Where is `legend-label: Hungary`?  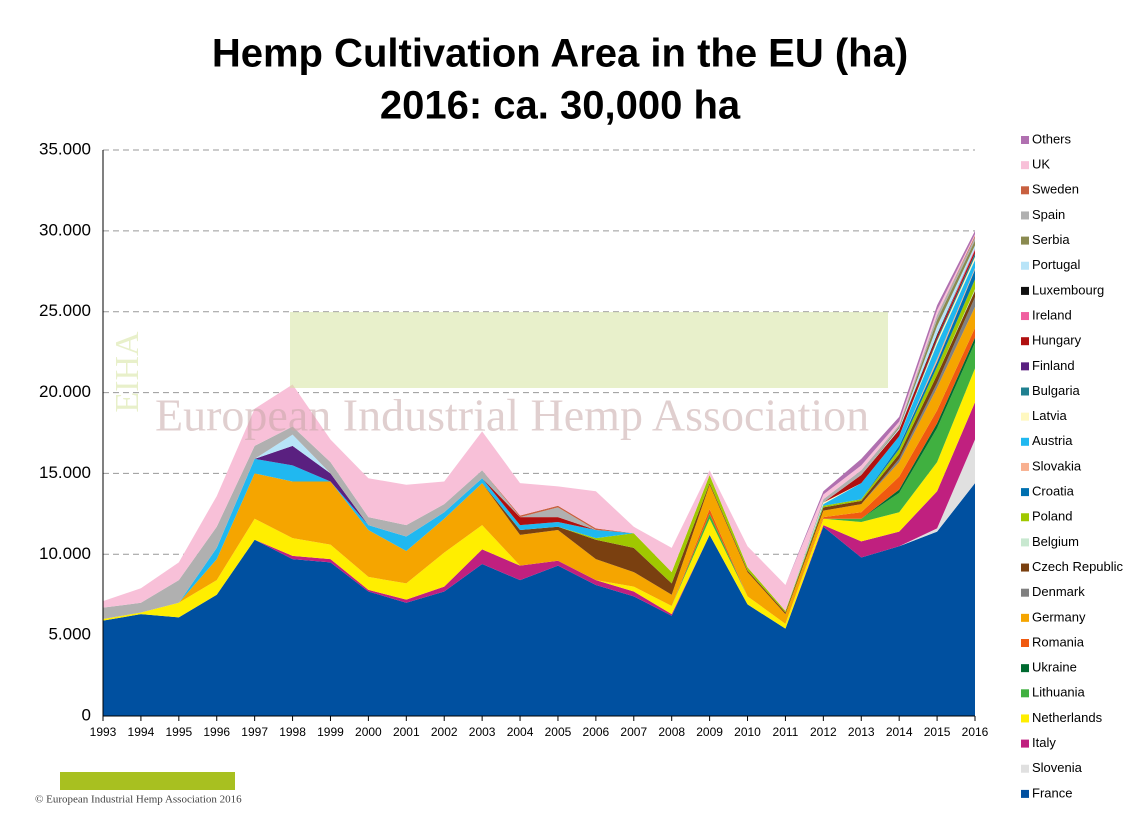
legend-label: Hungary is located at coordinates (1057, 340).